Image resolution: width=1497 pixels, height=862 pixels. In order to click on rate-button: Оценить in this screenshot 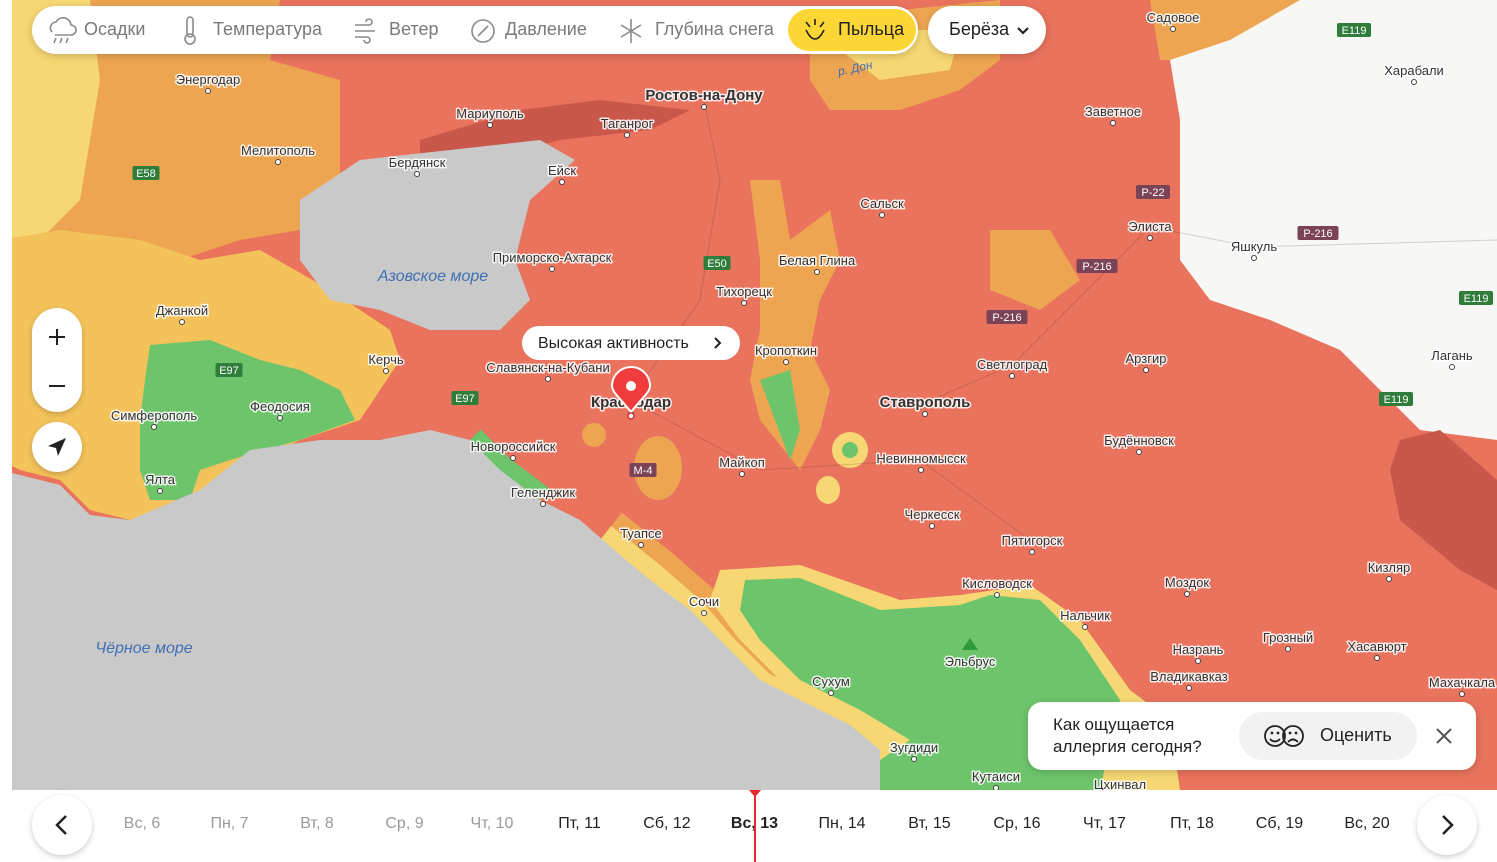, I will do `click(1328, 736)`.